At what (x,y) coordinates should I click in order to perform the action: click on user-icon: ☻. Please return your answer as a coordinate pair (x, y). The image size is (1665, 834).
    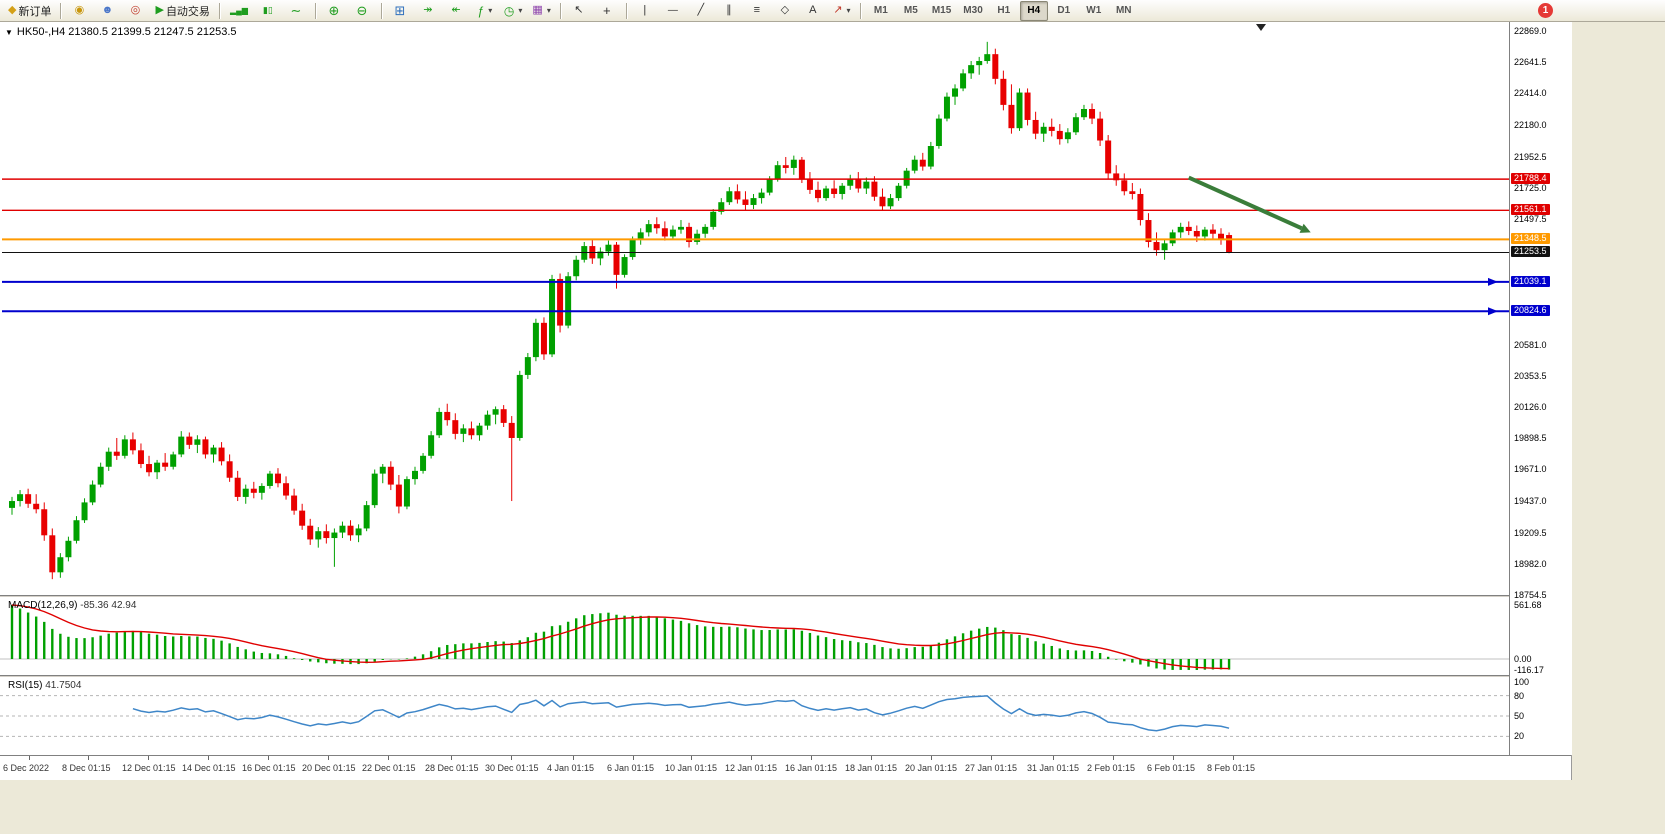
    Looking at the image, I should click on (107, 10).